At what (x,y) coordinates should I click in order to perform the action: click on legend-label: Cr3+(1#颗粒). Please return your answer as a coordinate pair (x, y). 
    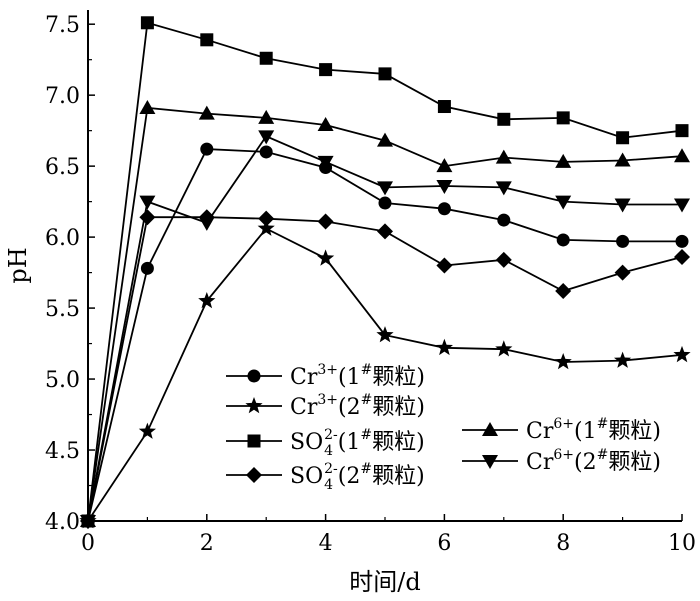
    Looking at the image, I should click on (357, 376).